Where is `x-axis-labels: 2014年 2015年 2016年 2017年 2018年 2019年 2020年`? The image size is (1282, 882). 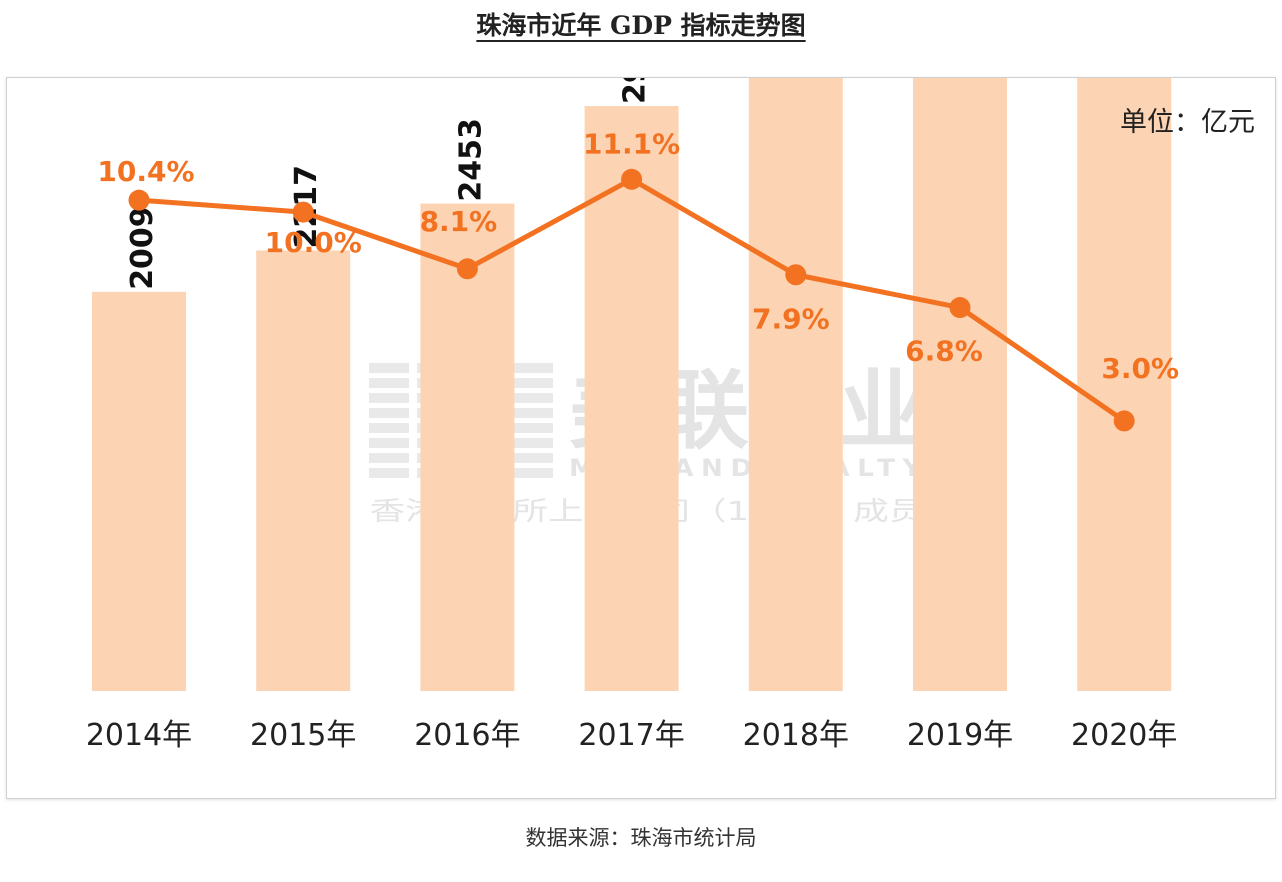
x-axis-labels: 2014年 2015年 2016年 2017年 2018年 2019年 2020年 is located at coordinates (632, 735).